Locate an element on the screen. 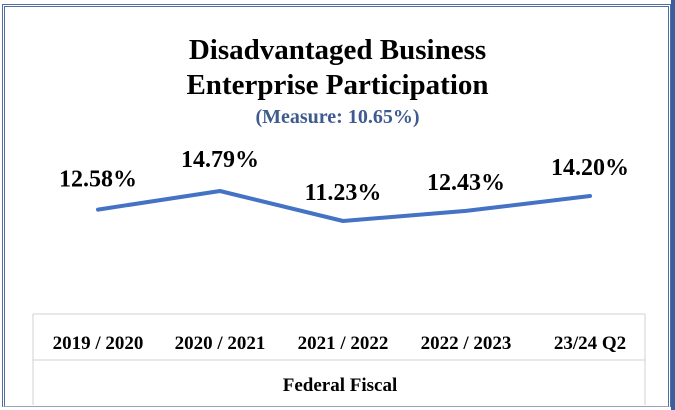 This screenshot has height=410, width=675. data-label-4: 12.43% is located at coordinates (466, 183).